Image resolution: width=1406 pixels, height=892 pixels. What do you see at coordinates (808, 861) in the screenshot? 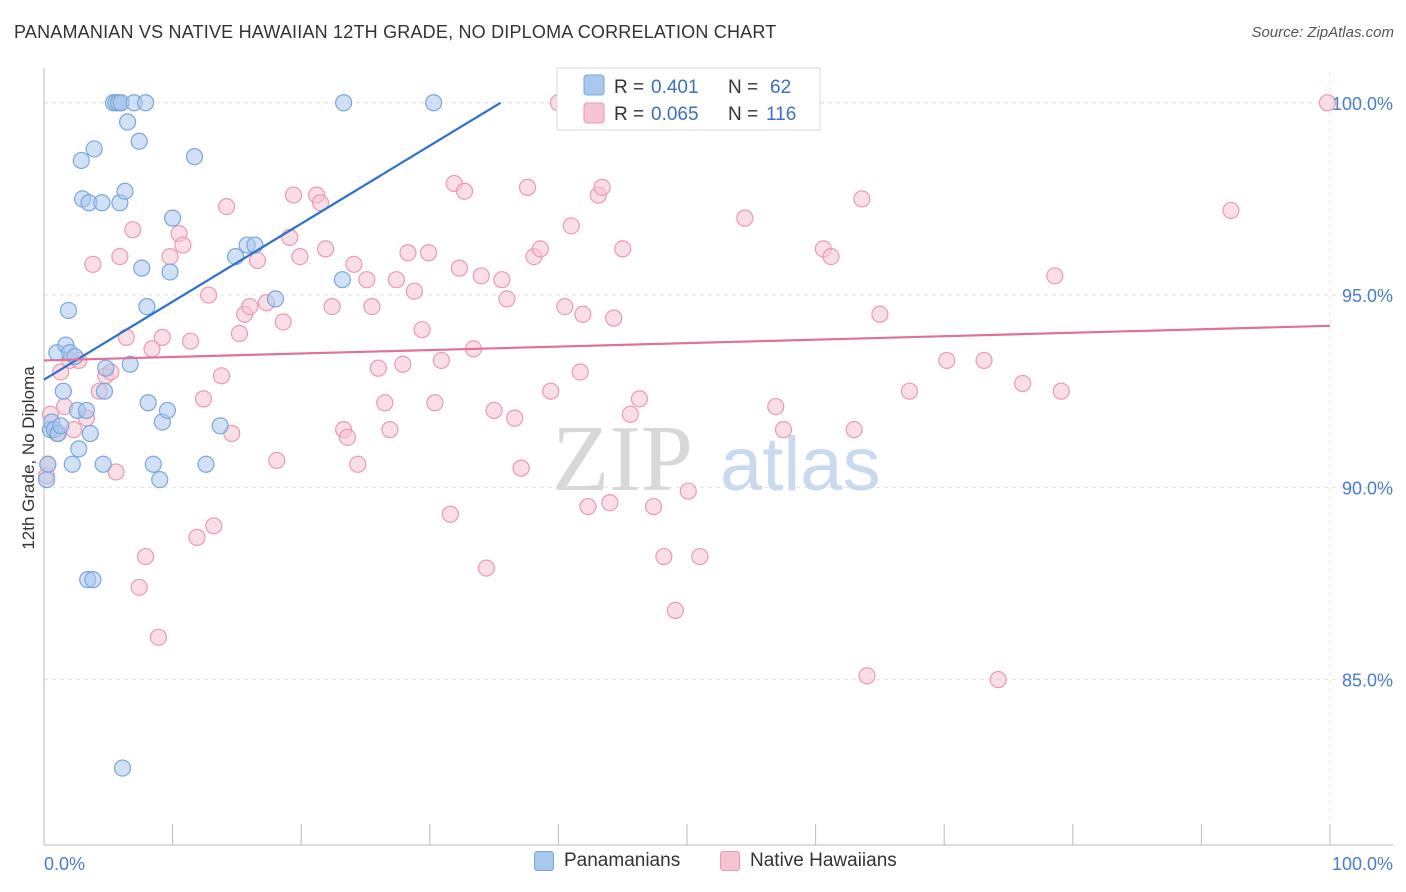
I see `legend-item-native-hawaiians: Native Hawaiians` at bounding box center [808, 861].